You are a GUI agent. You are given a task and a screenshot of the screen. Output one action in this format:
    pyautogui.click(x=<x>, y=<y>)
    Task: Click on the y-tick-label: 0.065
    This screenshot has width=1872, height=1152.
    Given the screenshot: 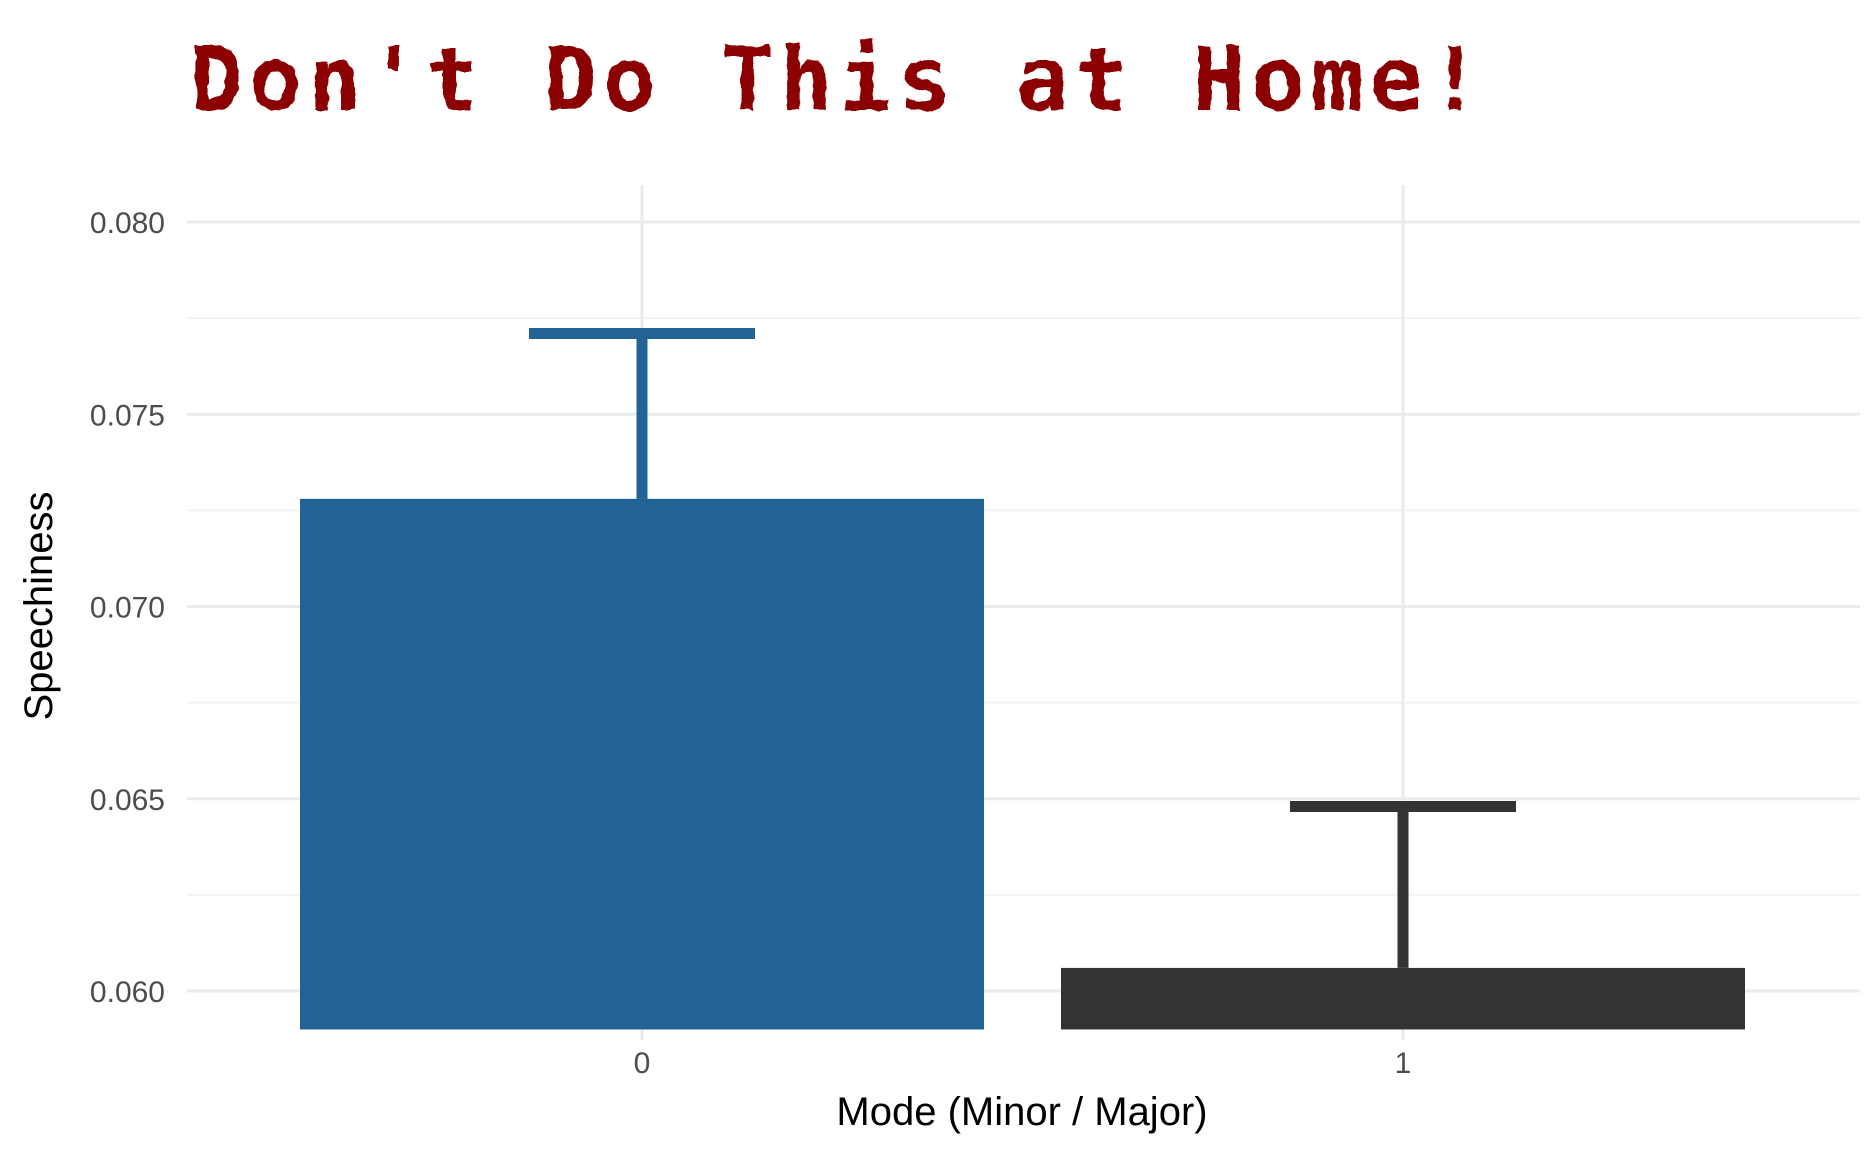 What is the action you would take?
    pyautogui.click(x=127, y=800)
    